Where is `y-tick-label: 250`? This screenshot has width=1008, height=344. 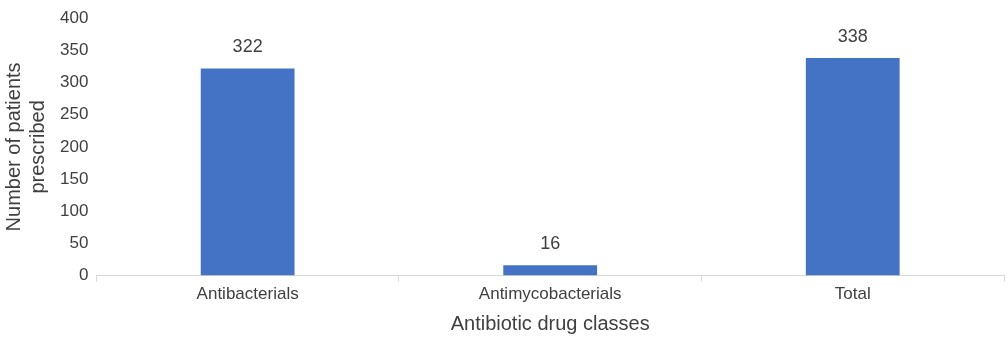
y-tick-label: 250 is located at coordinates (74, 114).